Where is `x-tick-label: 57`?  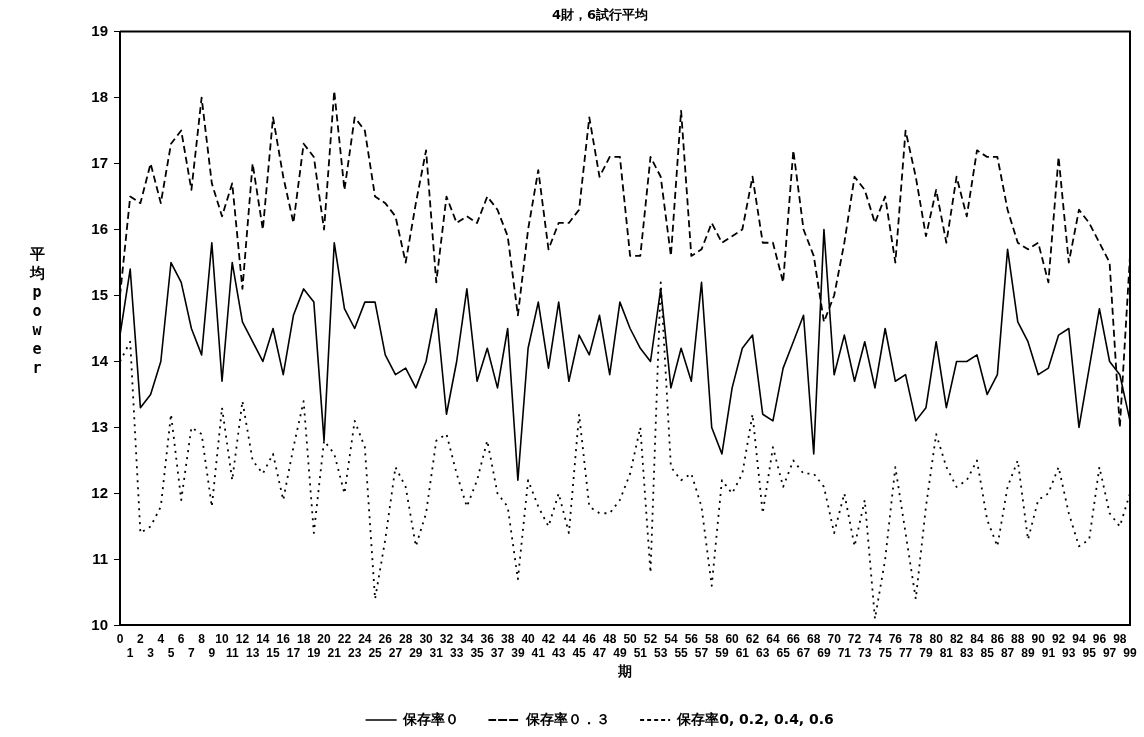
x-tick-label: 57 is located at coordinates (701, 653).